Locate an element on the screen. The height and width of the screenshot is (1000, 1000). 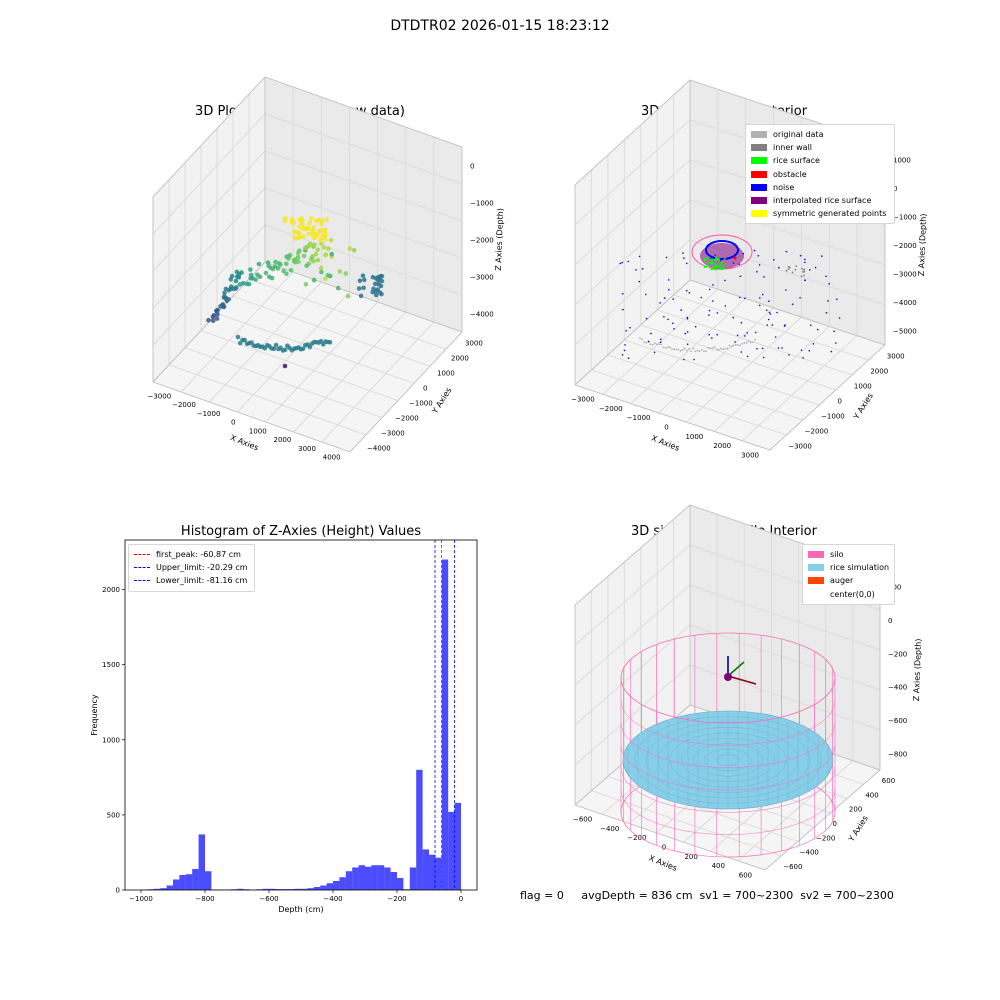
cls-side-pane is located at coordinates (632, 232).